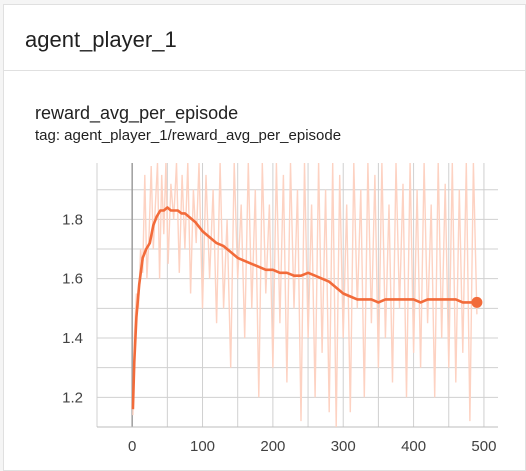  Describe the element at coordinates (72, 279) in the screenshot. I see `y-tick-label: 1.6` at that location.